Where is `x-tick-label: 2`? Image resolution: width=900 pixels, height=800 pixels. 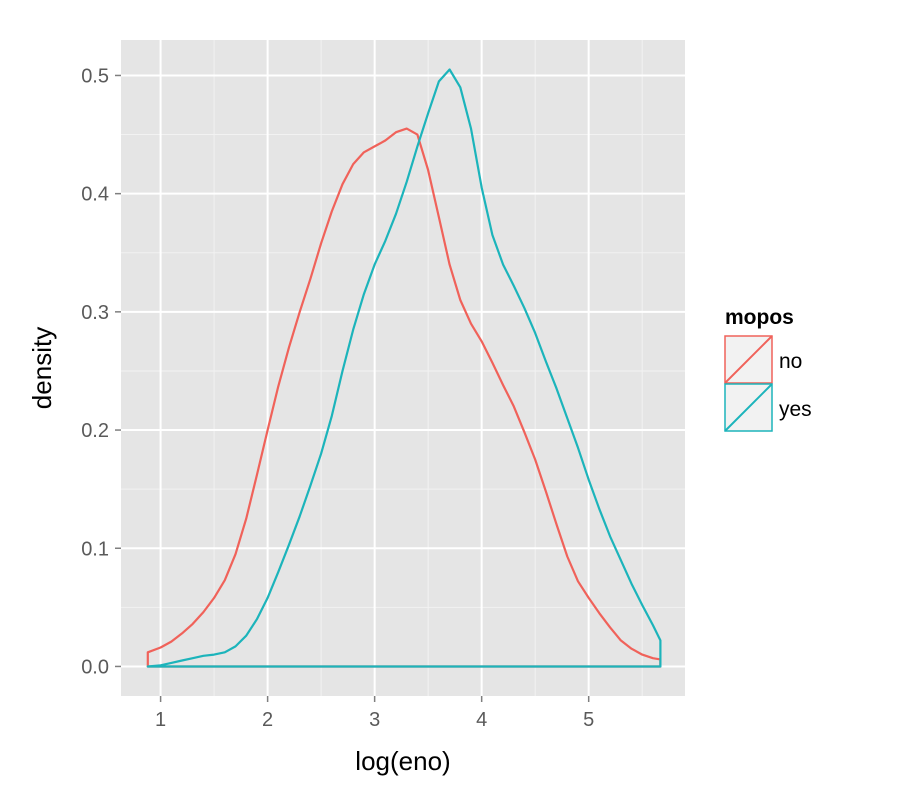
x-tick-label: 2 is located at coordinates (267, 720).